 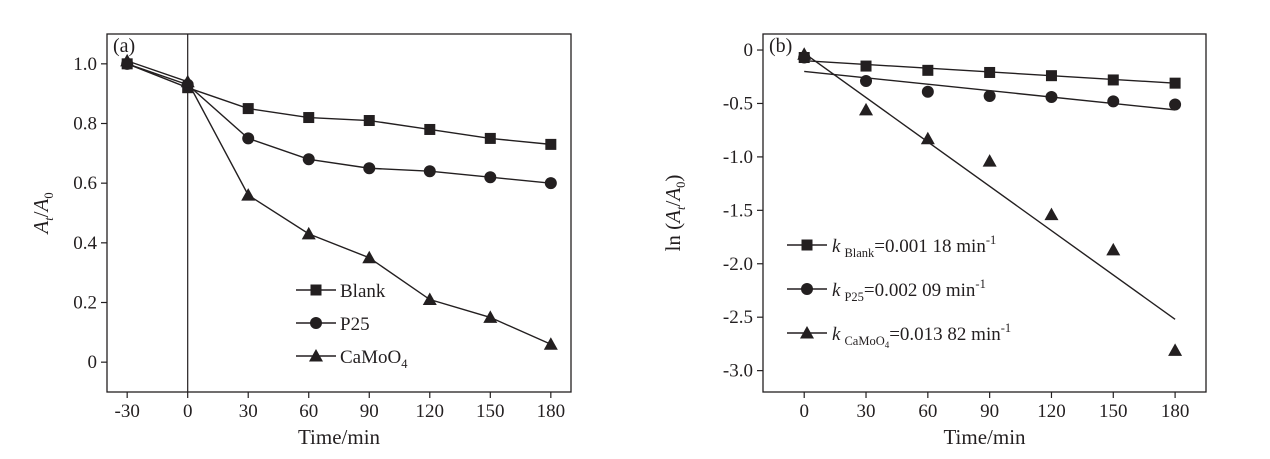 What do you see at coordinates (738, 103) in the screenshot?
I see `y-tick-label: -0.5` at bounding box center [738, 103].